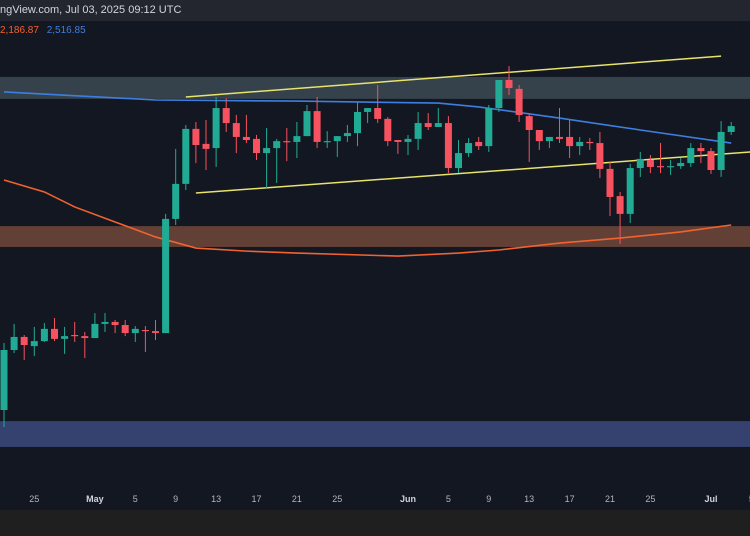 The height and width of the screenshot is (536, 750). I want to click on x-tick-label: May, so click(95, 499).